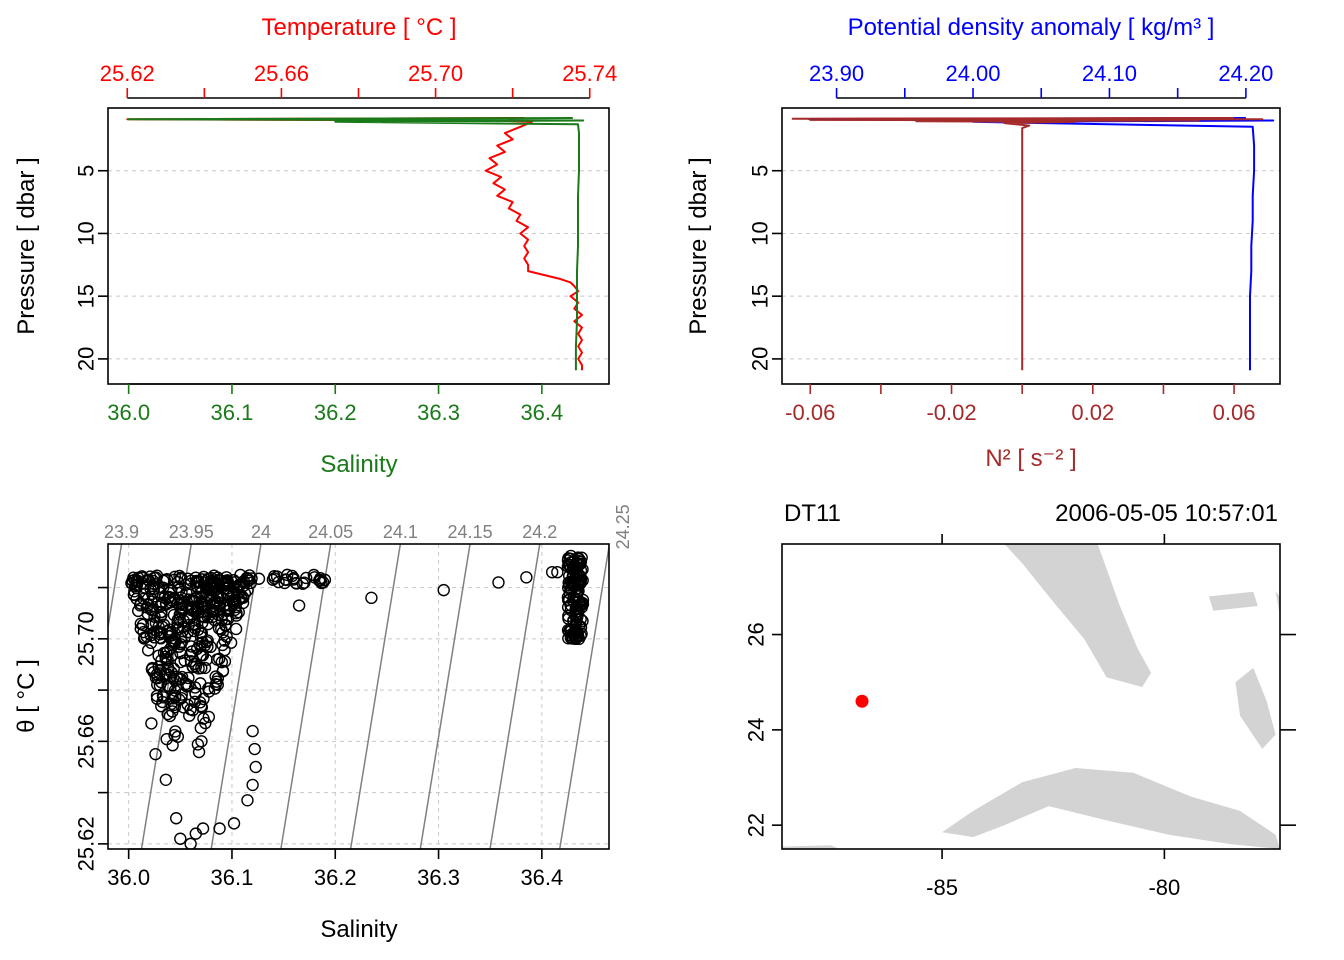 The image size is (1344, 960). What do you see at coordinates (972, 73) in the screenshot?
I see `top-tick-label: 24.00` at bounding box center [972, 73].